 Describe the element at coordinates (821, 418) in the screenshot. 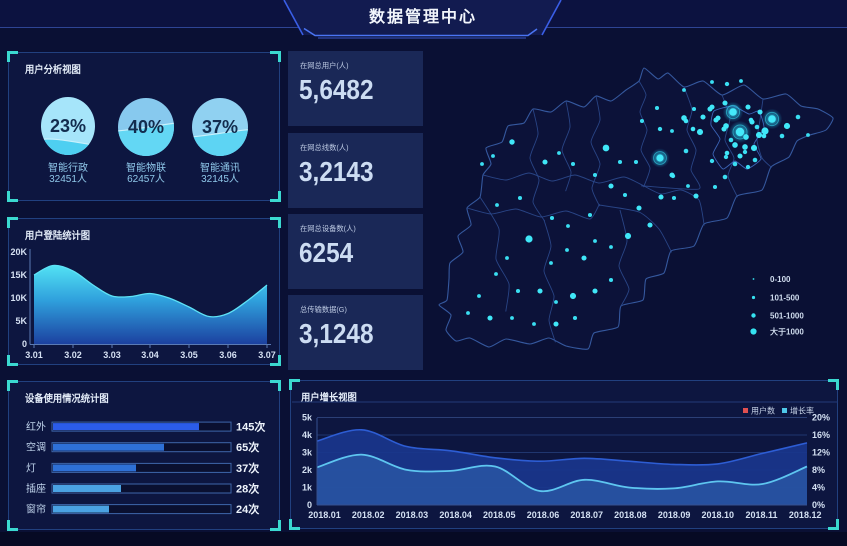

I see `svg-text: 20%` at that location.